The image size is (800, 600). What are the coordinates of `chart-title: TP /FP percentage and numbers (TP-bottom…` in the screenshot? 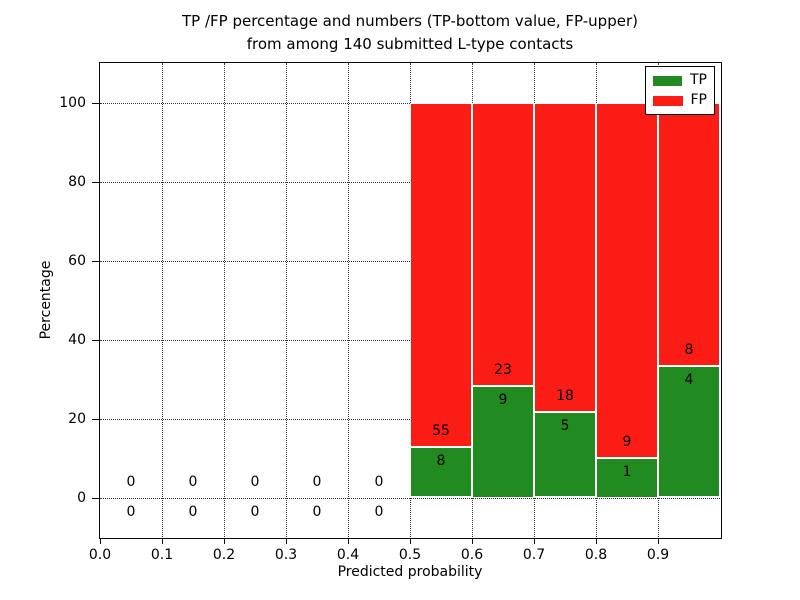 It's located at (410, 33).